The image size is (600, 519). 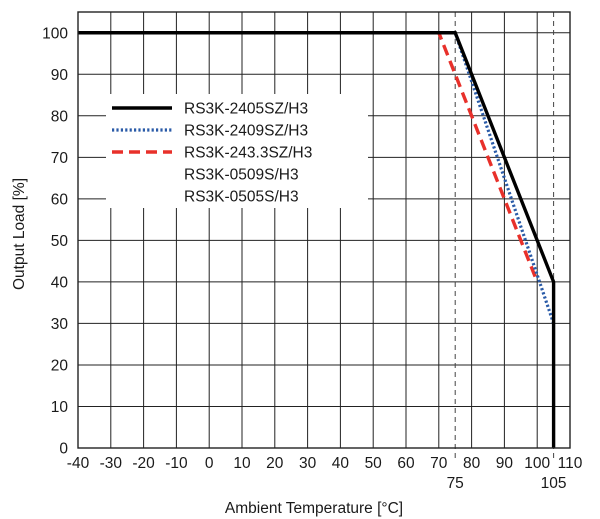 I want to click on y-tick-label: 0, so click(x=63, y=449).